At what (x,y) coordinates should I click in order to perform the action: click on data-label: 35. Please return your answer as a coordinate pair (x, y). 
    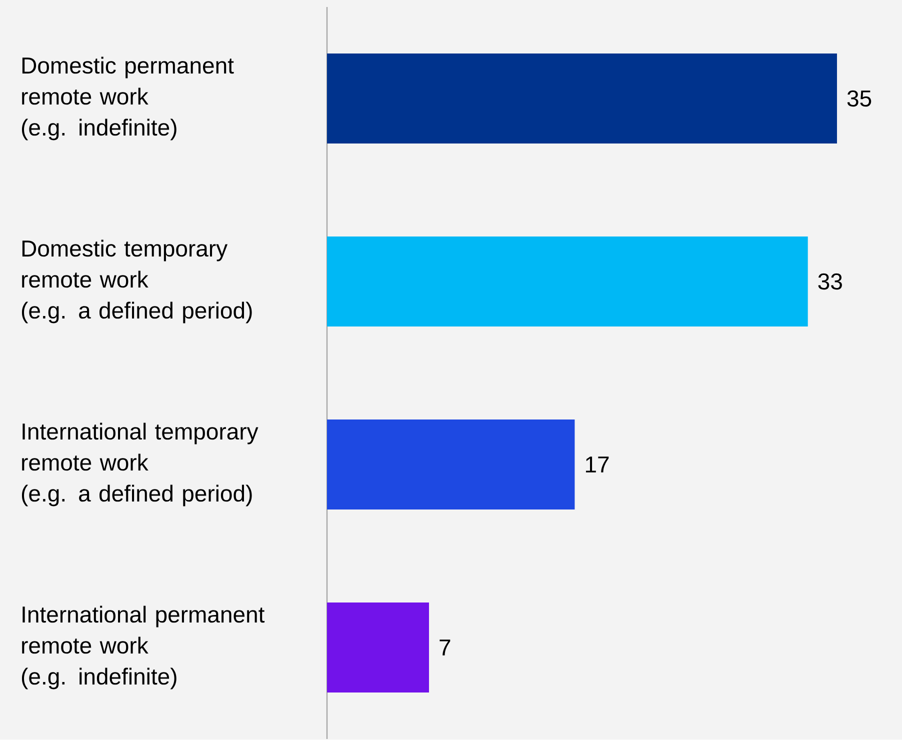
    Looking at the image, I should click on (859, 98).